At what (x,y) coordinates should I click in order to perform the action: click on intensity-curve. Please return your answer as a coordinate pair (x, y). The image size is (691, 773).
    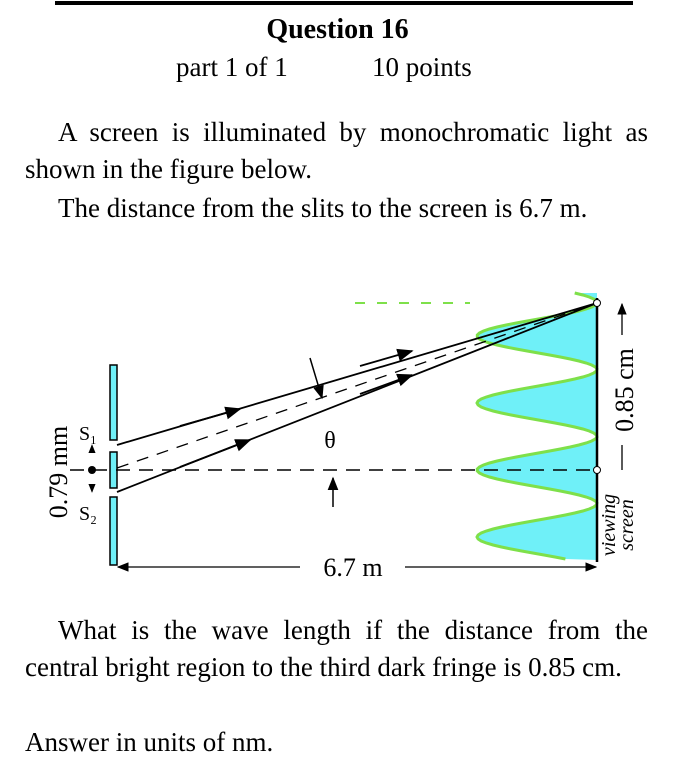
    Looking at the image, I should click on (537, 426).